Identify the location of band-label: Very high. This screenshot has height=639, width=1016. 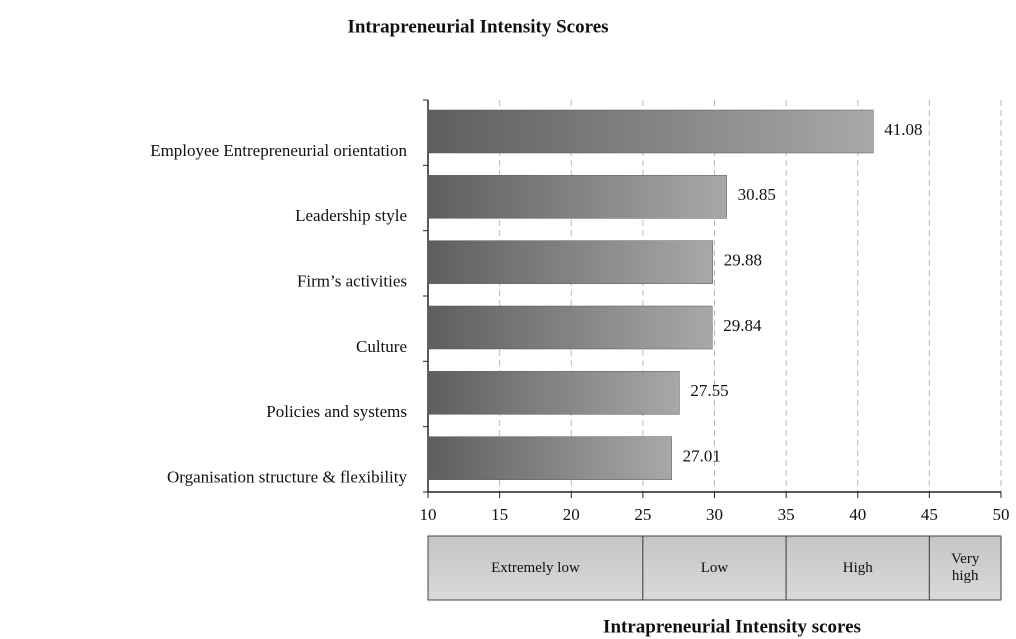
(965, 567).